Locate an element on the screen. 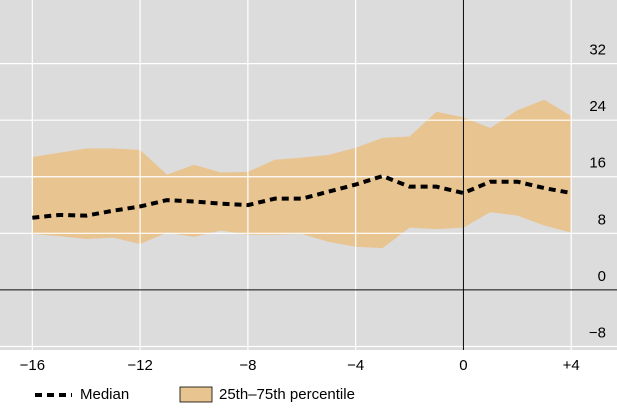 The width and height of the screenshot is (617, 410). median-line is located at coordinates (302, 196).